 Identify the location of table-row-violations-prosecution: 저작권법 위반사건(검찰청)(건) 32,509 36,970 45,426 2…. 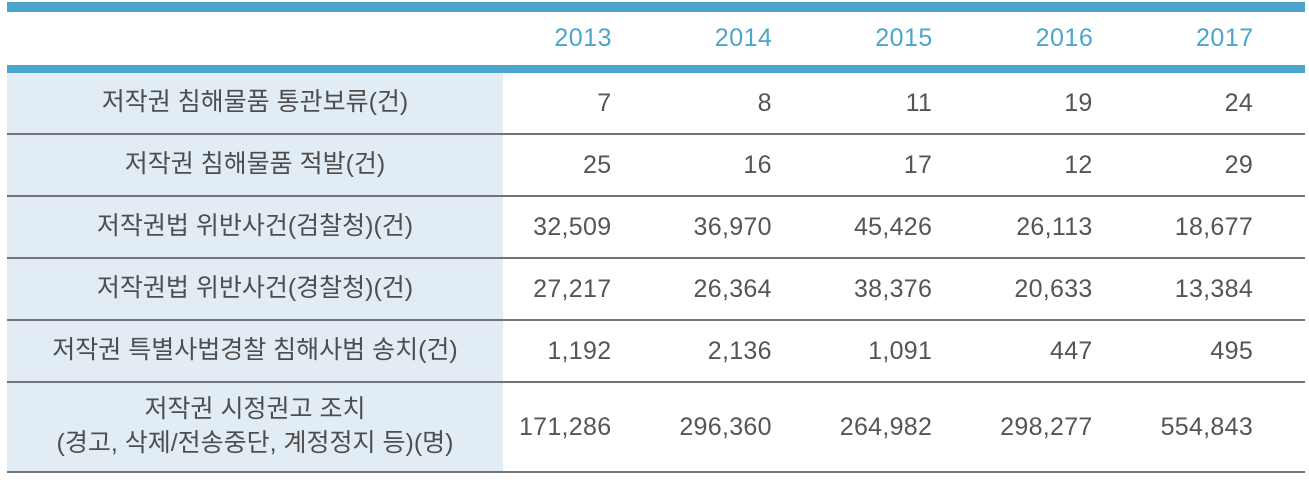
(656, 228).